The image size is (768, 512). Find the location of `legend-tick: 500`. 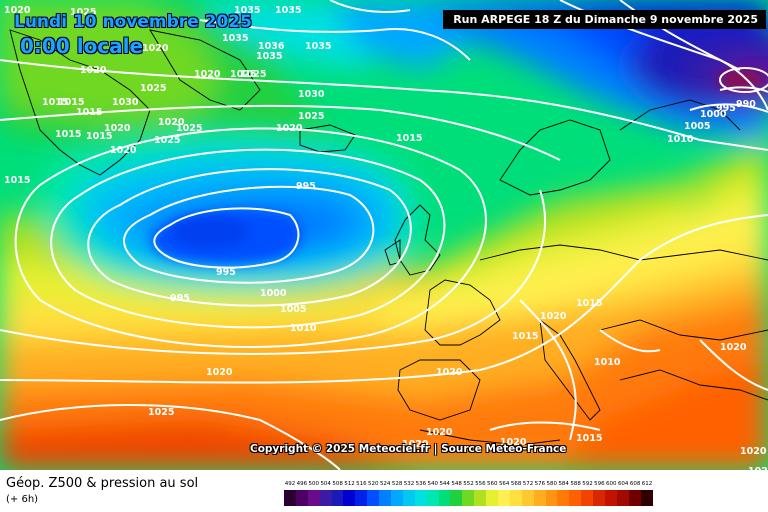

legend-tick: 500 is located at coordinates (314, 484).